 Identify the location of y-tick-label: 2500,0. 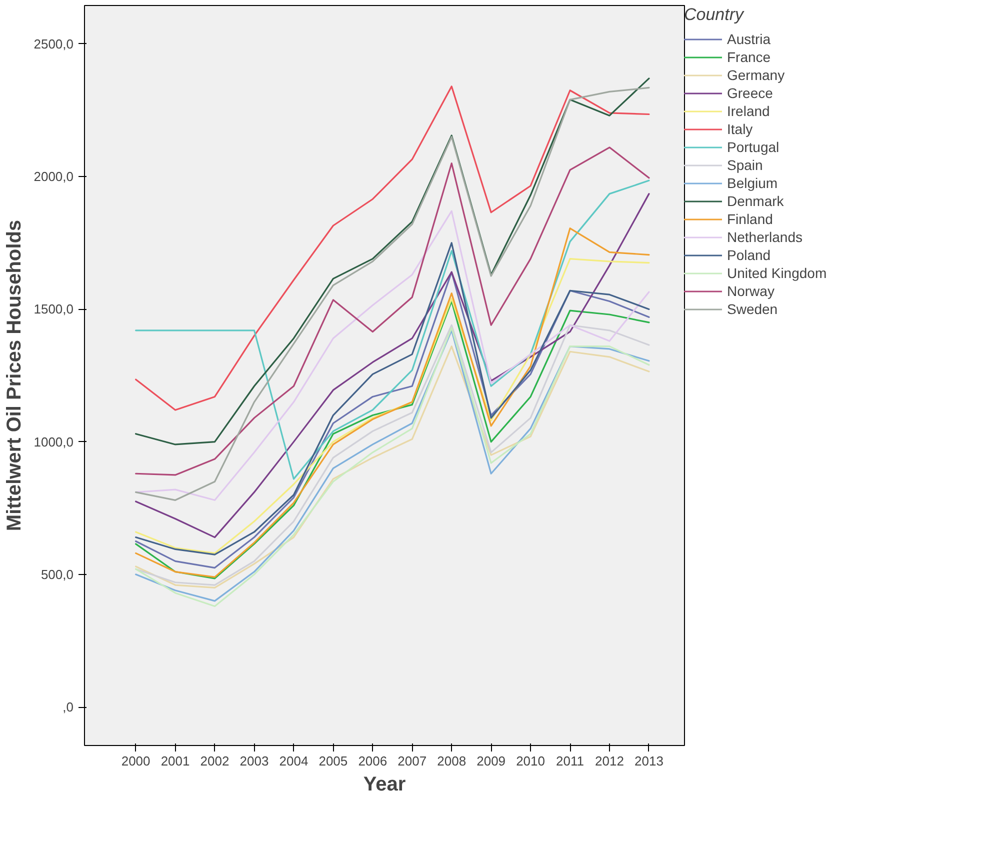
(54, 44).